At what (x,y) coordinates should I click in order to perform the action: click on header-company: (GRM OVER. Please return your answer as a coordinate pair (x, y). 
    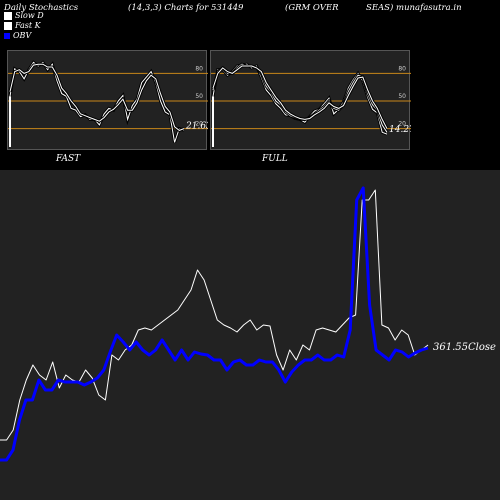
    Looking at the image, I should click on (312, 8).